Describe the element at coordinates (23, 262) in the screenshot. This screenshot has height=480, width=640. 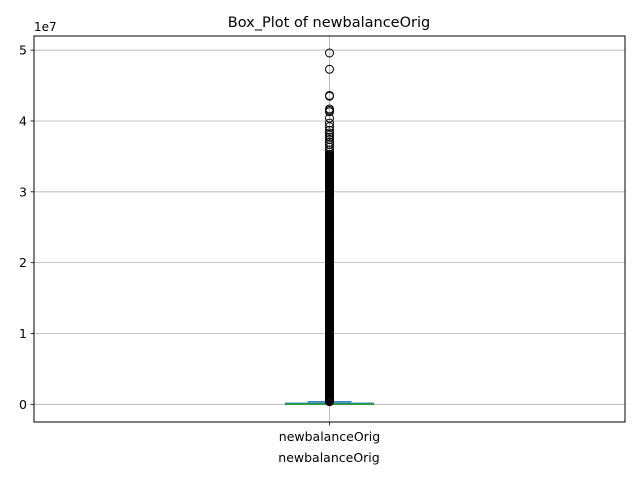
I see `y-tick-label: 2` at that location.